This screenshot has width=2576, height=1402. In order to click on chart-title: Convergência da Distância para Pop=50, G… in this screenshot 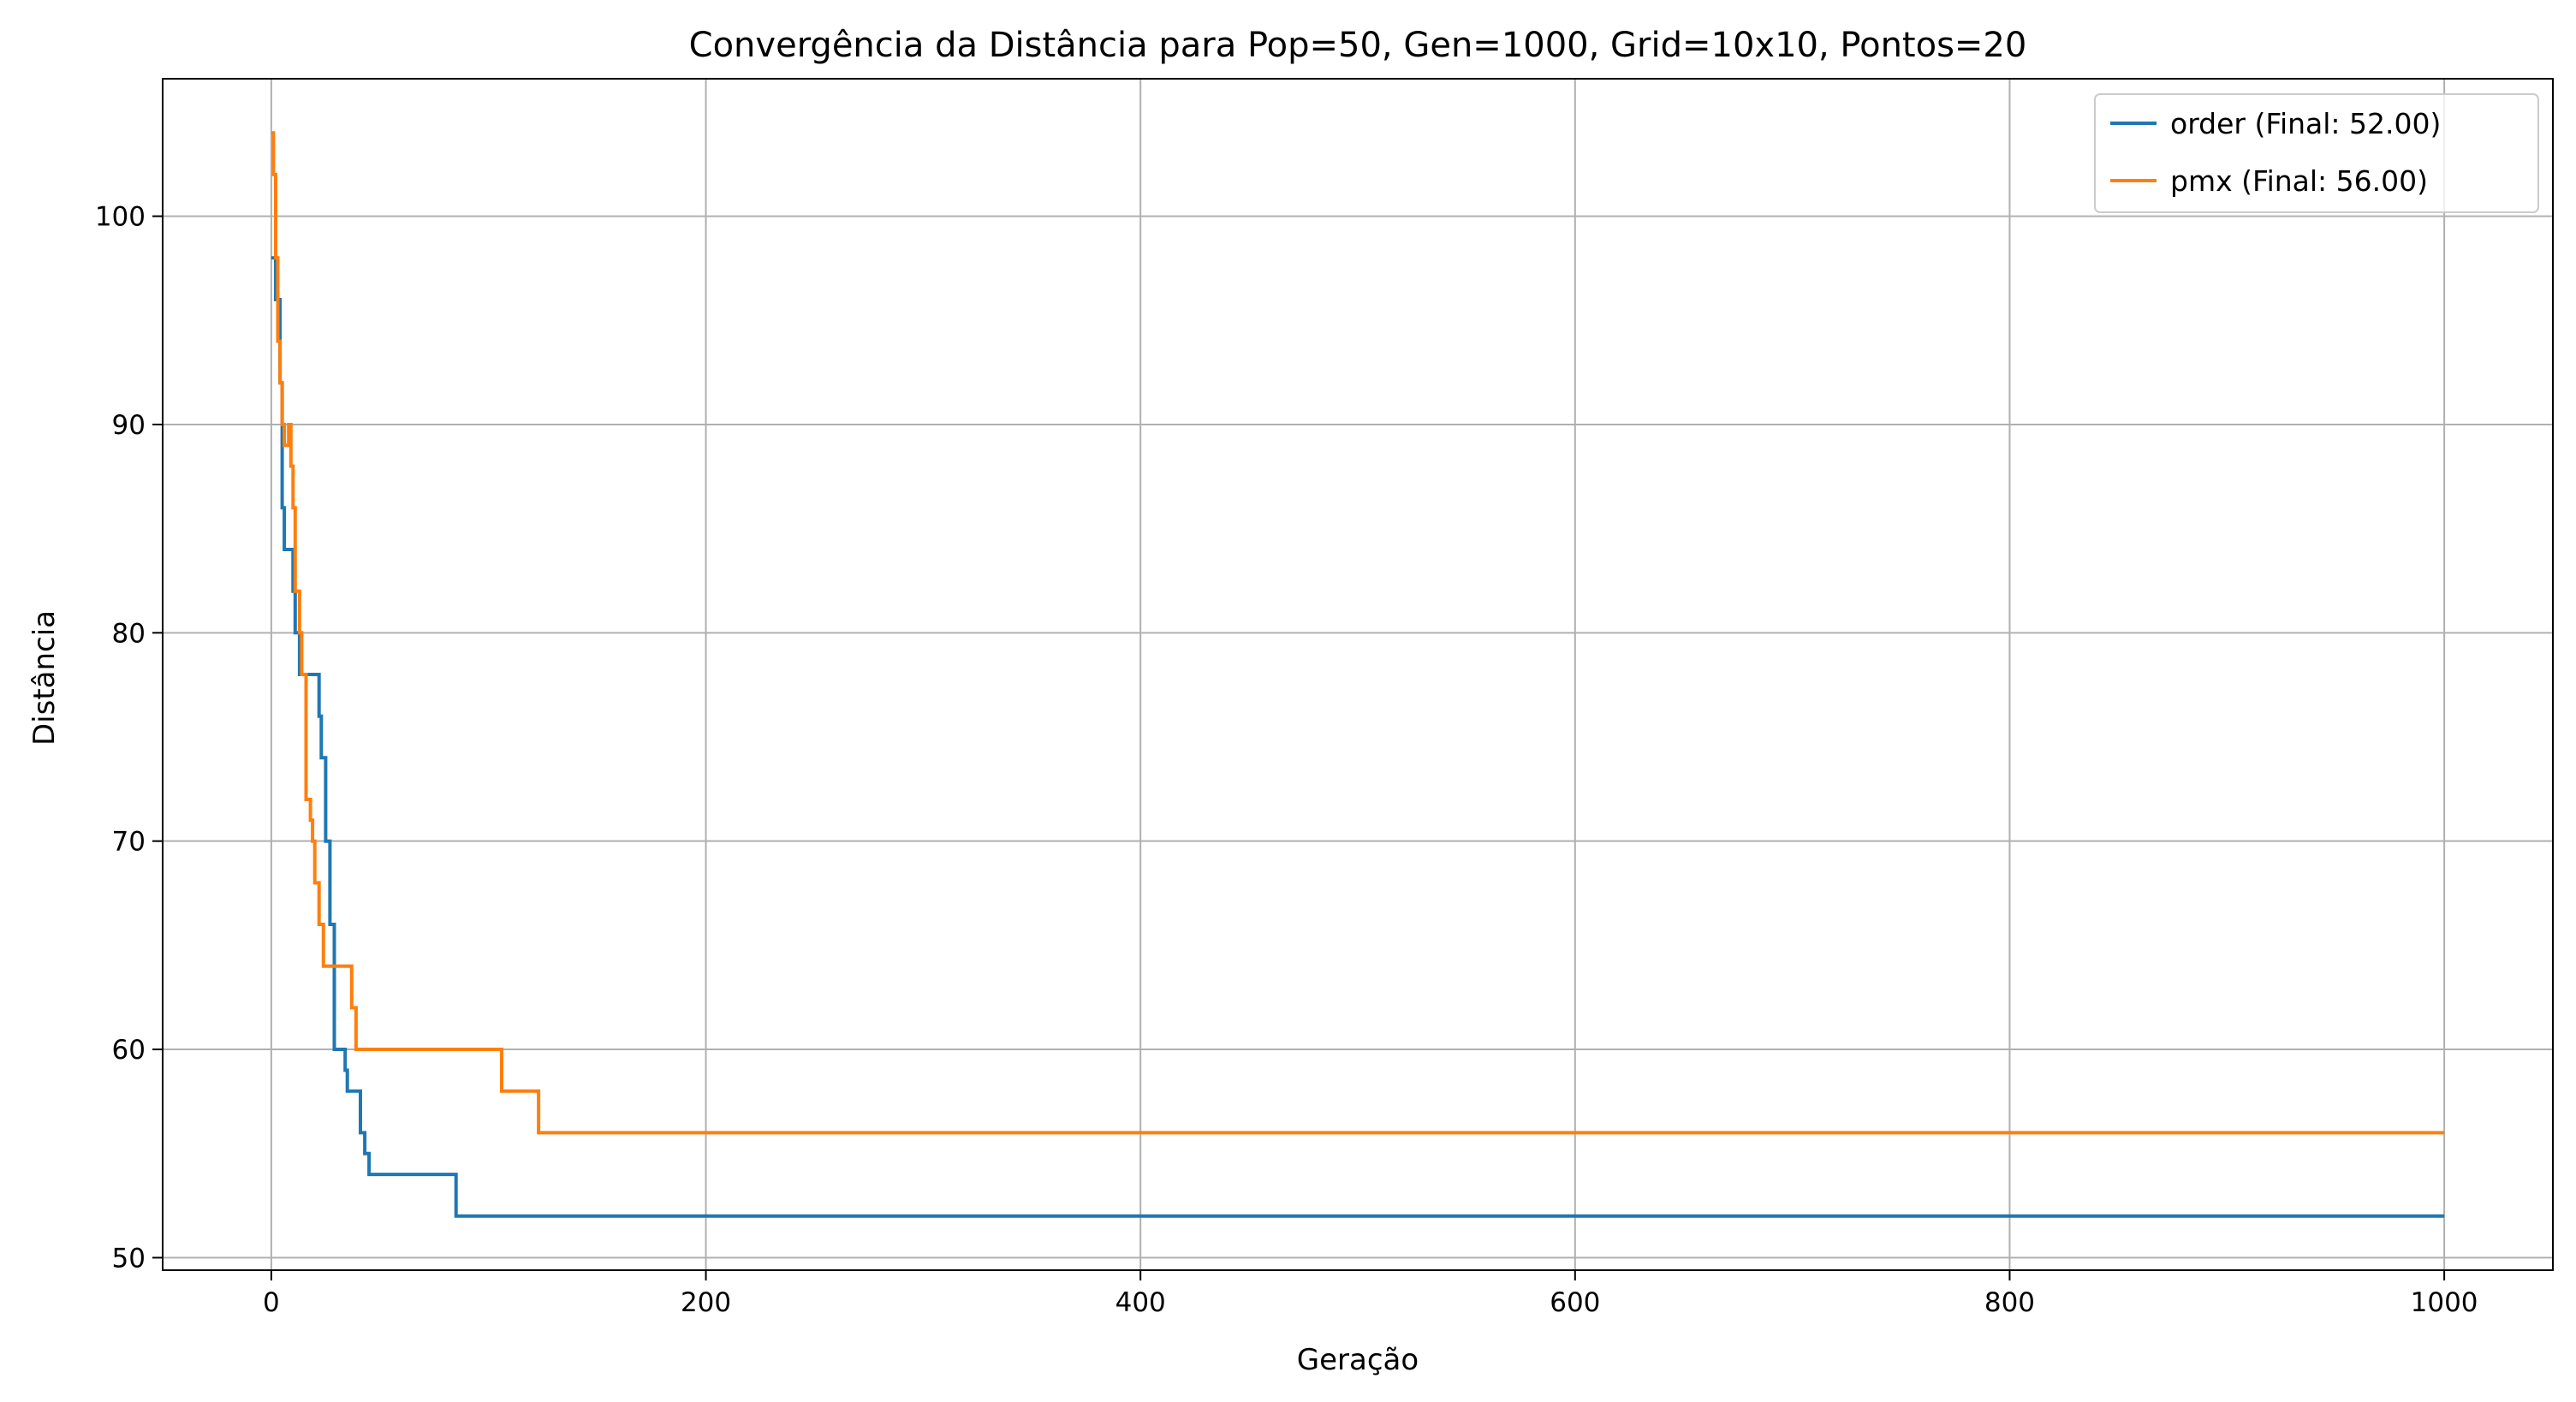, I will do `click(1358, 45)`.